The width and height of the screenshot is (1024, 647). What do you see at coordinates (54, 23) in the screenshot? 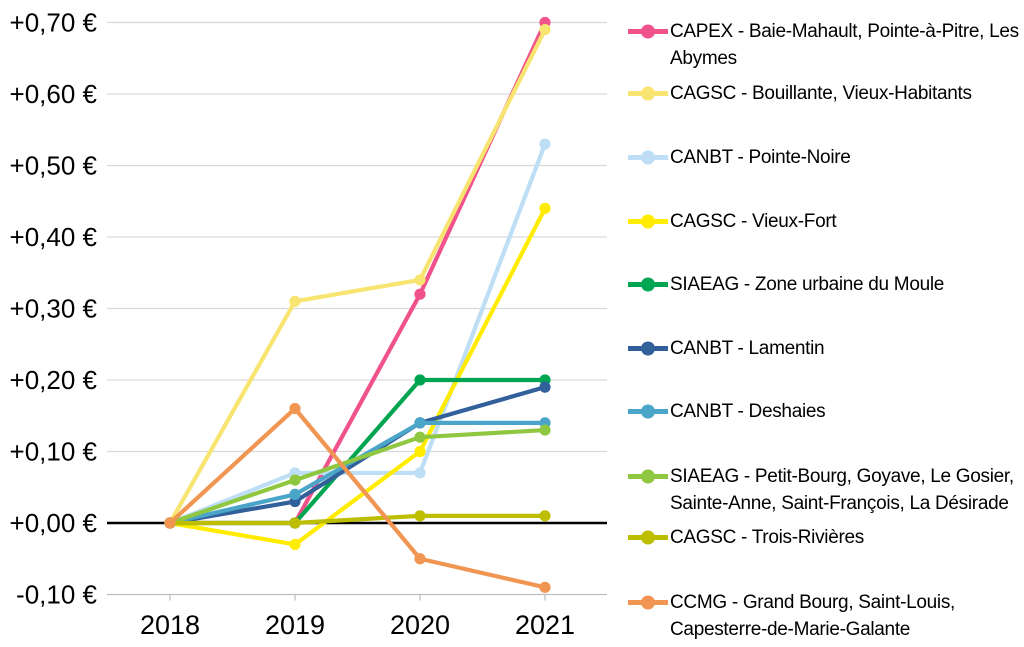
I see `y-axis-tick-label: +0,70 €` at bounding box center [54, 23].